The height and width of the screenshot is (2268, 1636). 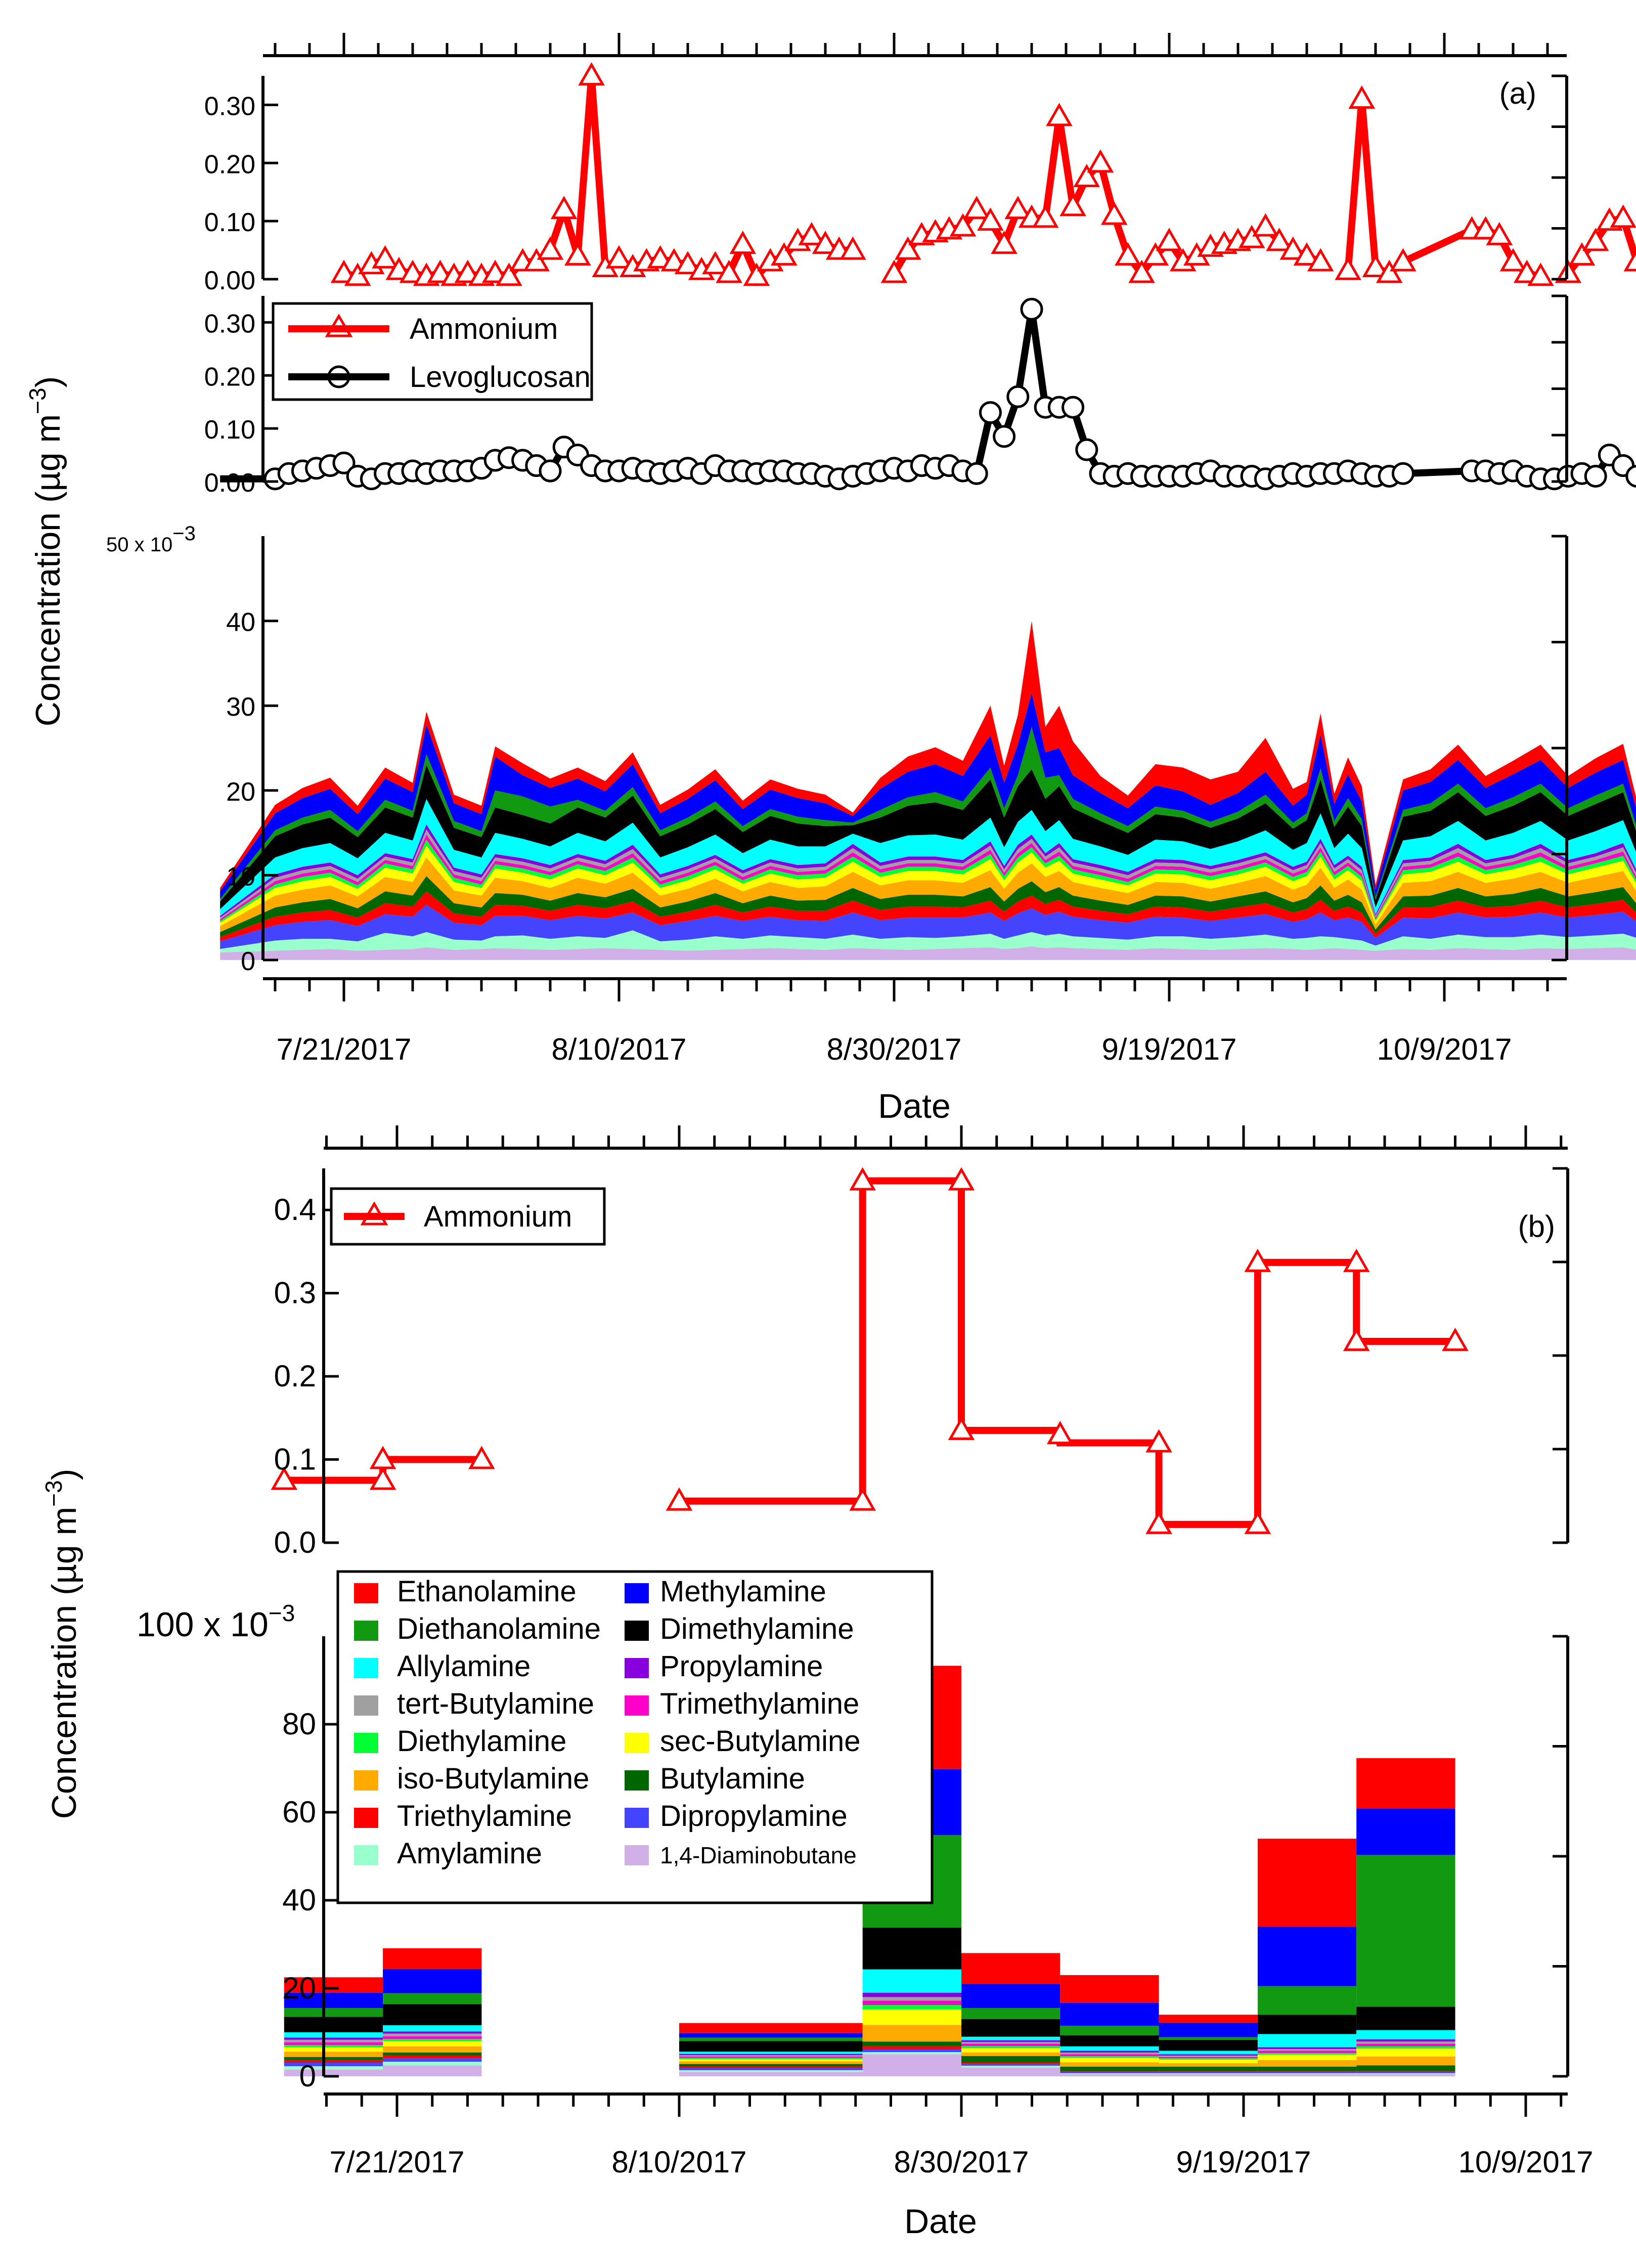 What do you see at coordinates (1010, 2067) in the screenshot?
I see `bar-segment-amylamine` at bounding box center [1010, 2067].